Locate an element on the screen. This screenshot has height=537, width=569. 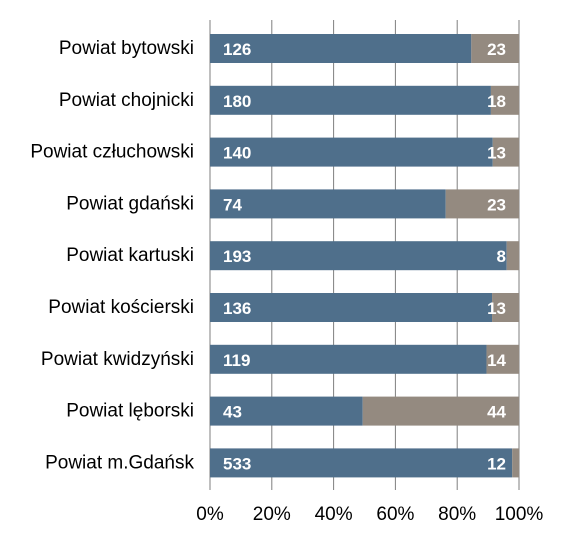
x-tick-label: 80% is located at coordinates (457, 514).